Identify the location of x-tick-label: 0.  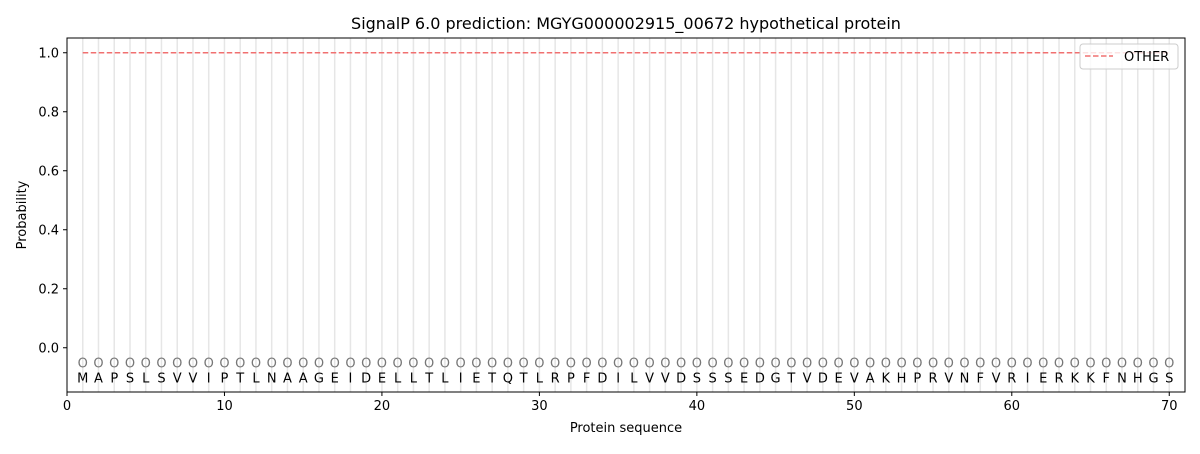
(67, 406).